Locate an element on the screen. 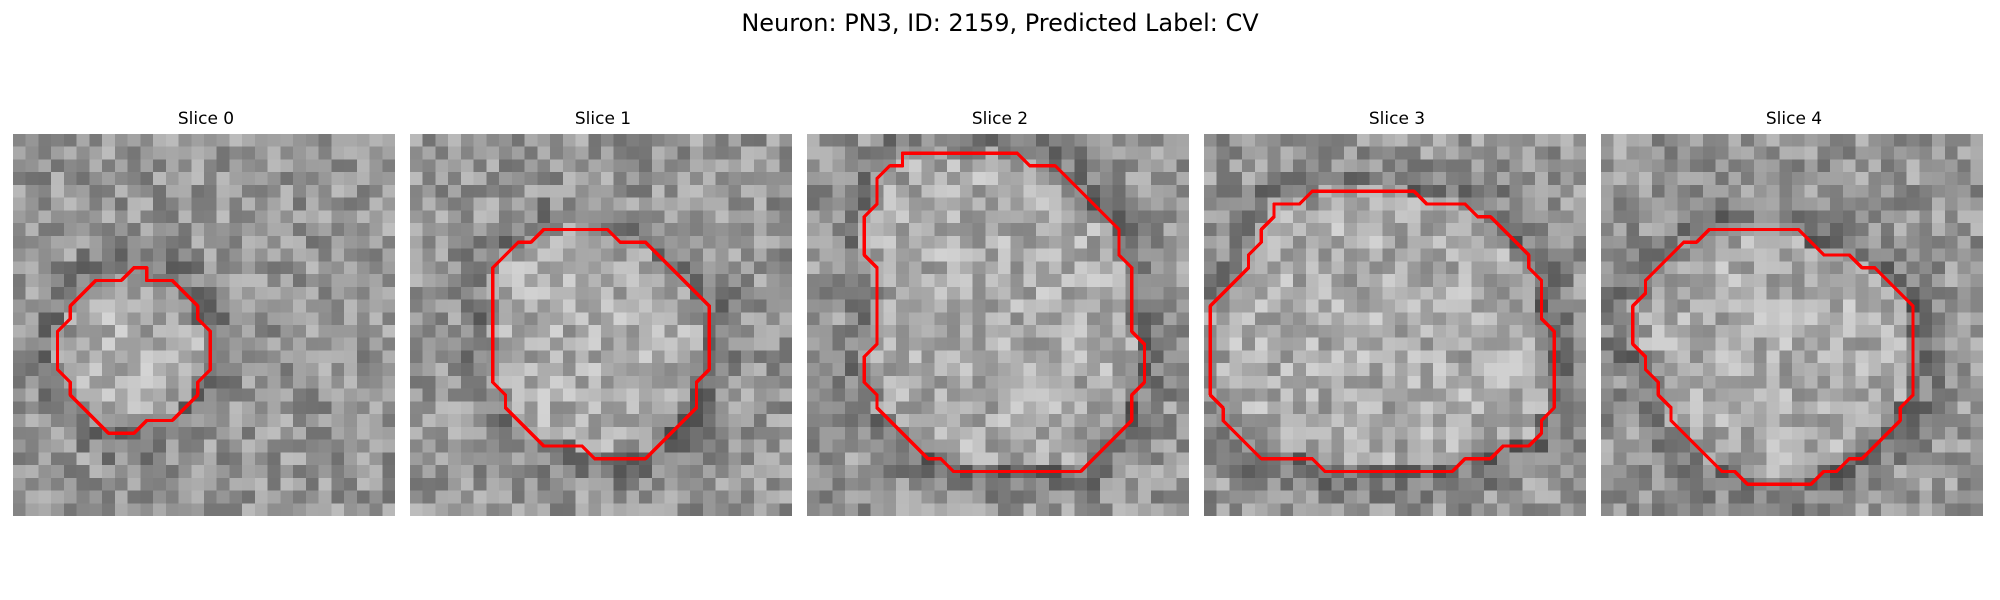  slice-title: Slice 0 is located at coordinates (206, 119).